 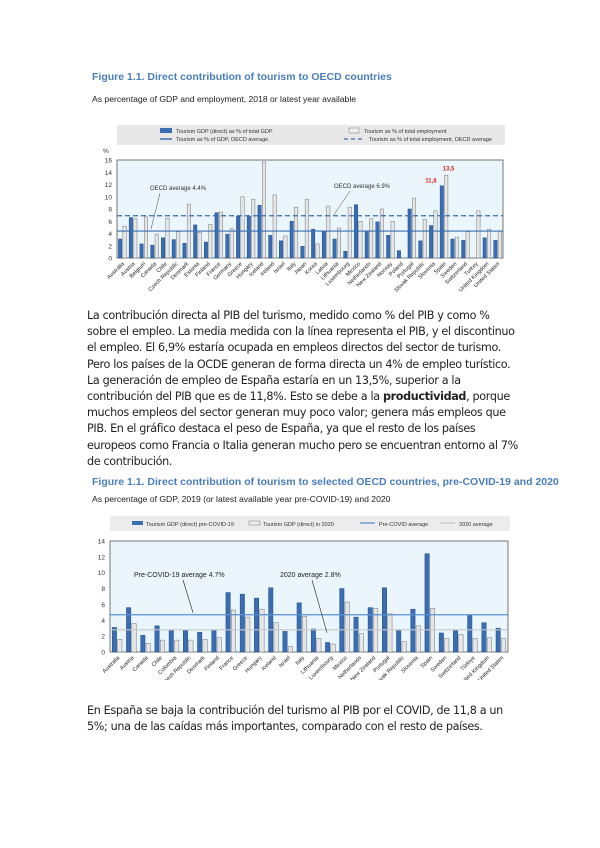 I want to click on legend-swatch-gdp, so click(x=166, y=130).